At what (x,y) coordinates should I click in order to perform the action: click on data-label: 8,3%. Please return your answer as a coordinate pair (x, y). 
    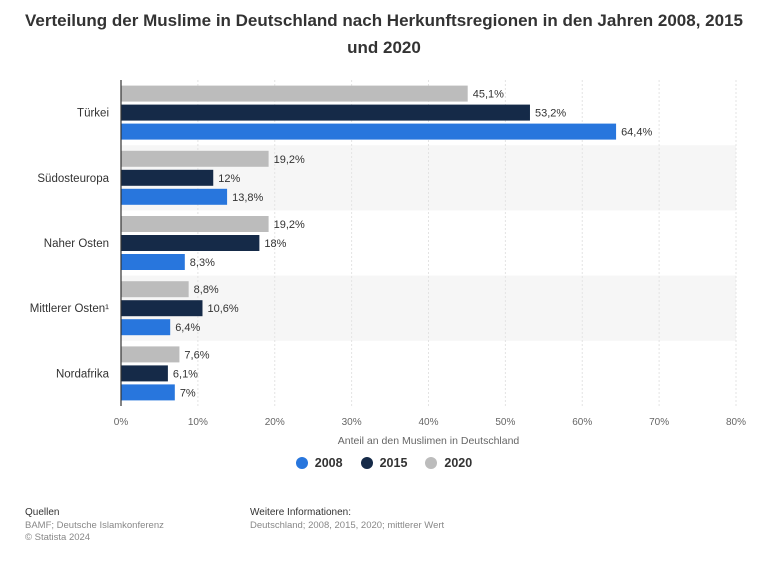
    Looking at the image, I should click on (202, 263).